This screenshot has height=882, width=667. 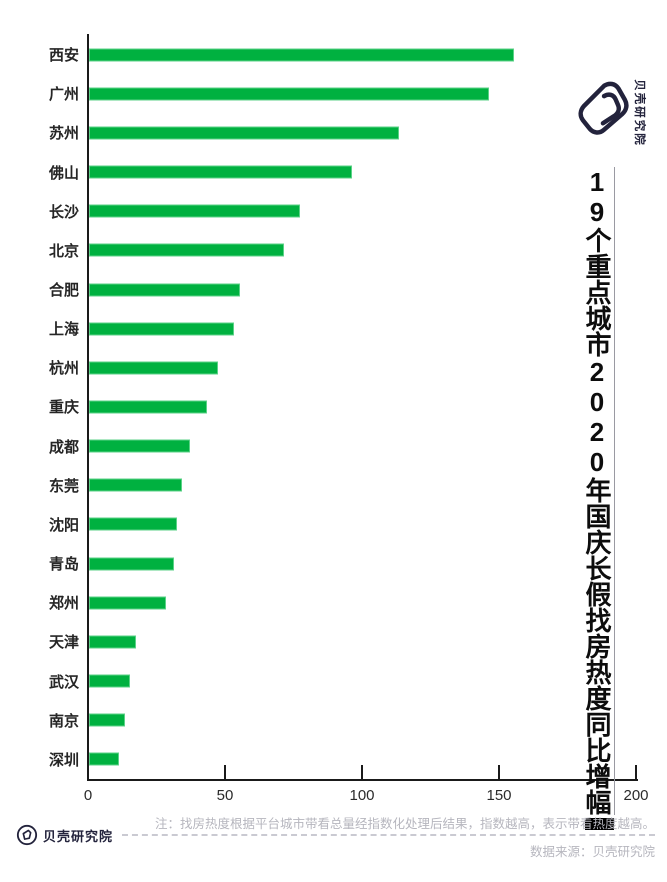 What do you see at coordinates (388, 835) in the screenshot?
I see `dashed-divider` at bounding box center [388, 835].